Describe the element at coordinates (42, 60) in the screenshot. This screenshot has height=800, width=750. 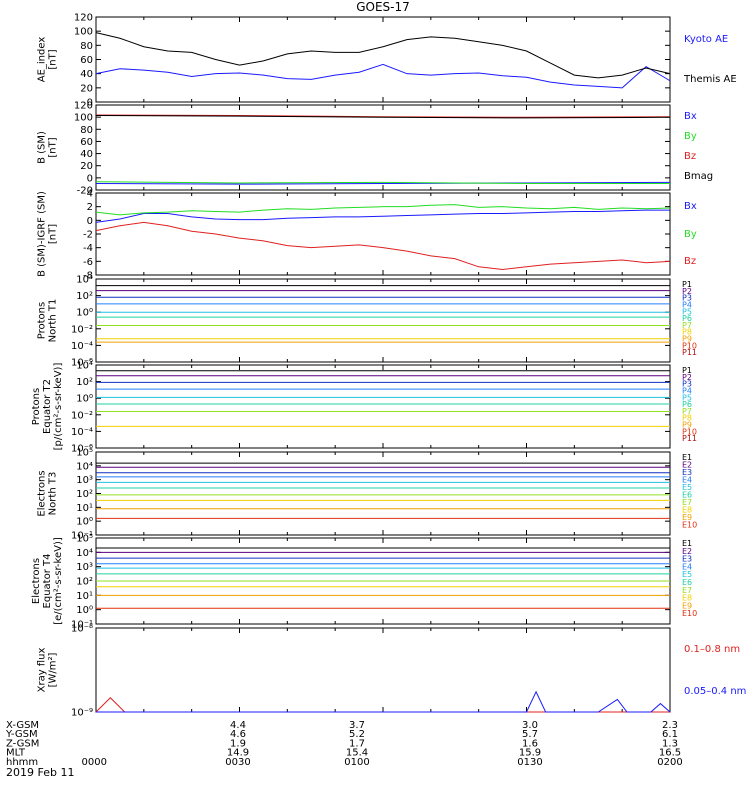
I see `y-axis-label-ae: AE_index` at that location.